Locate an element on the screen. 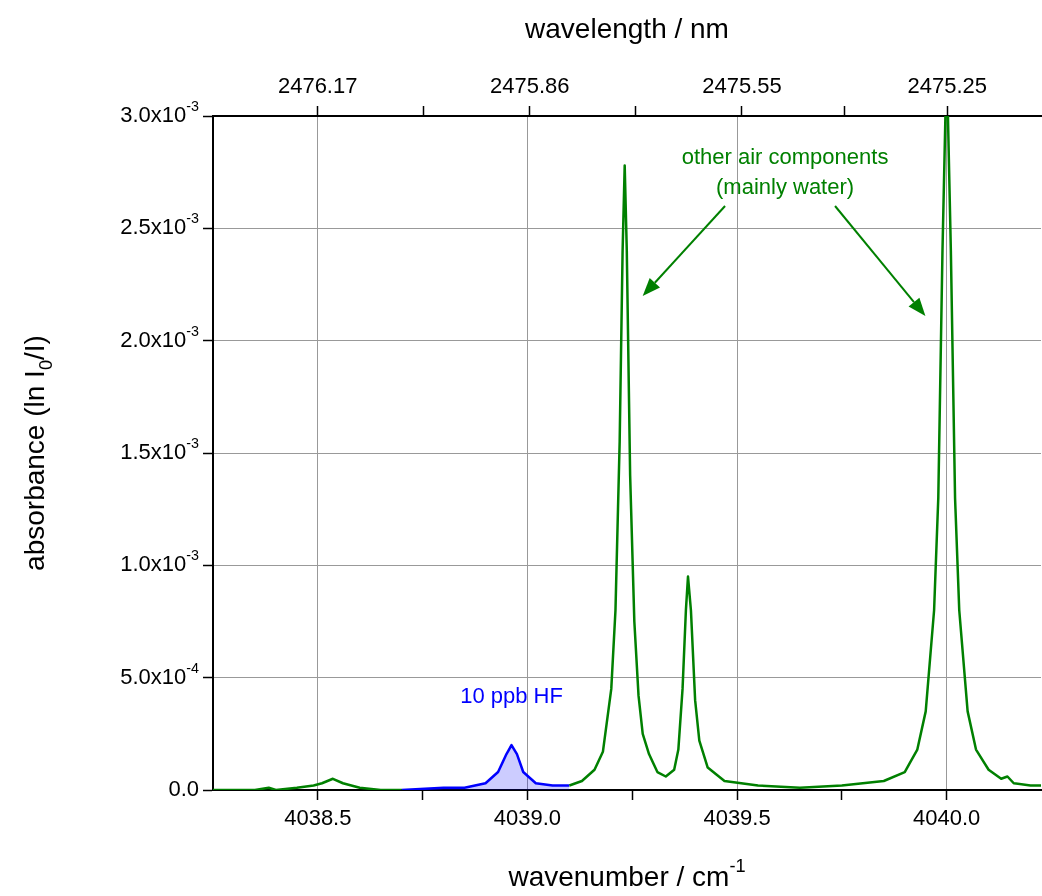 The image size is (1042, 896). text: other air components (mainly water) is located at coordinates (785, 172).